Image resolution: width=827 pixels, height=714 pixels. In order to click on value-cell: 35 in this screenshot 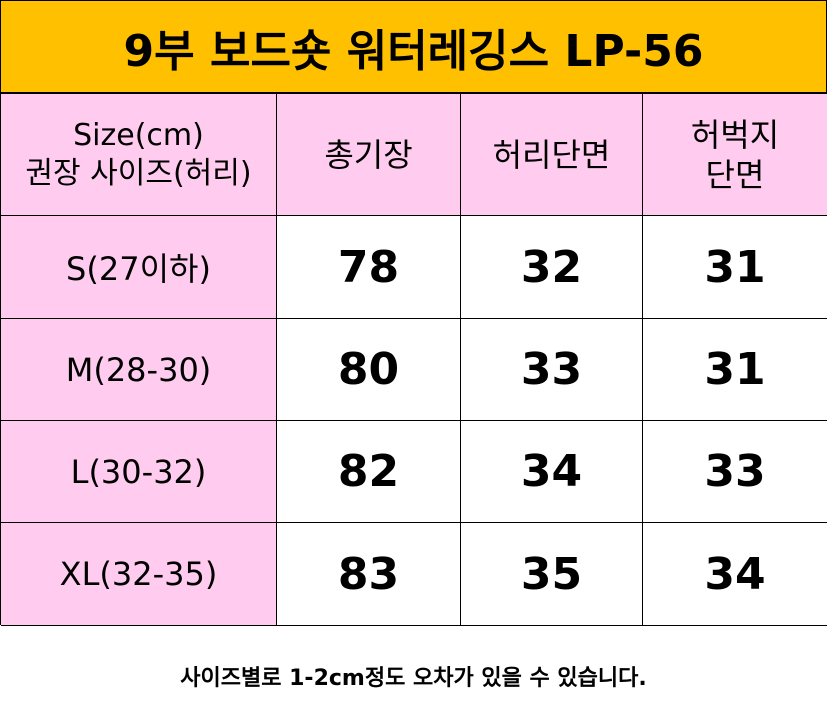, I will do `click(552, 574)`.